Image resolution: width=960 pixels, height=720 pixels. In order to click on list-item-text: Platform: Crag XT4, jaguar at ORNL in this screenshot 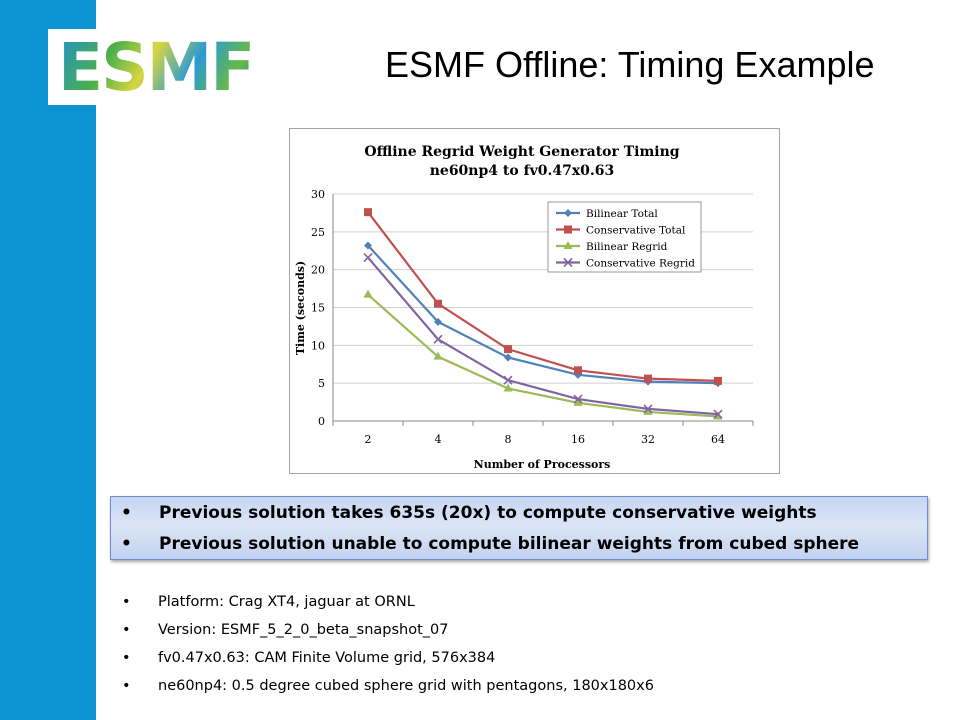, I will do `click(286, 602)`.